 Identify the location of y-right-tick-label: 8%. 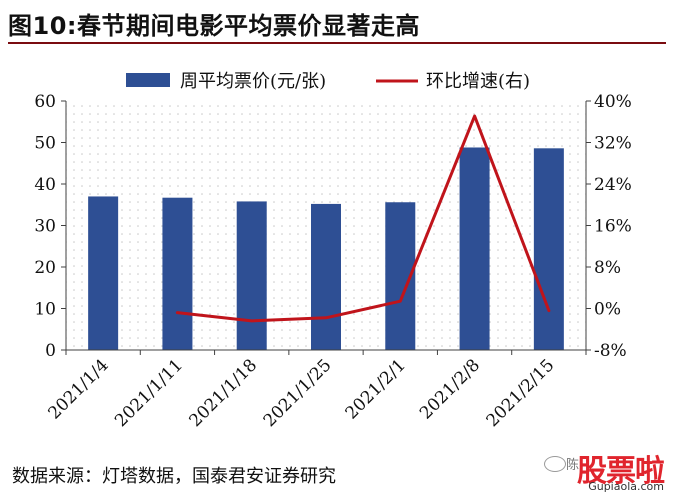
(607, 268).